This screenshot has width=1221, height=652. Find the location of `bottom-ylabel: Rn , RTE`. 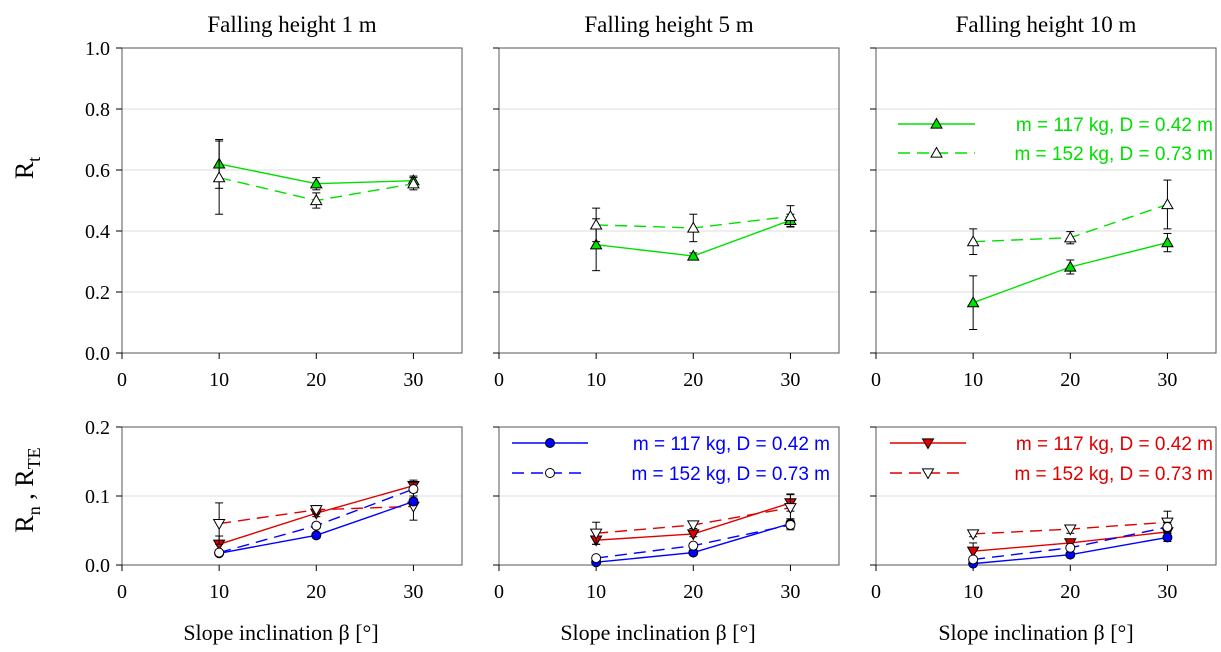

bottom-ylabel: Rn , RTE is located at coordinates (27, 489).